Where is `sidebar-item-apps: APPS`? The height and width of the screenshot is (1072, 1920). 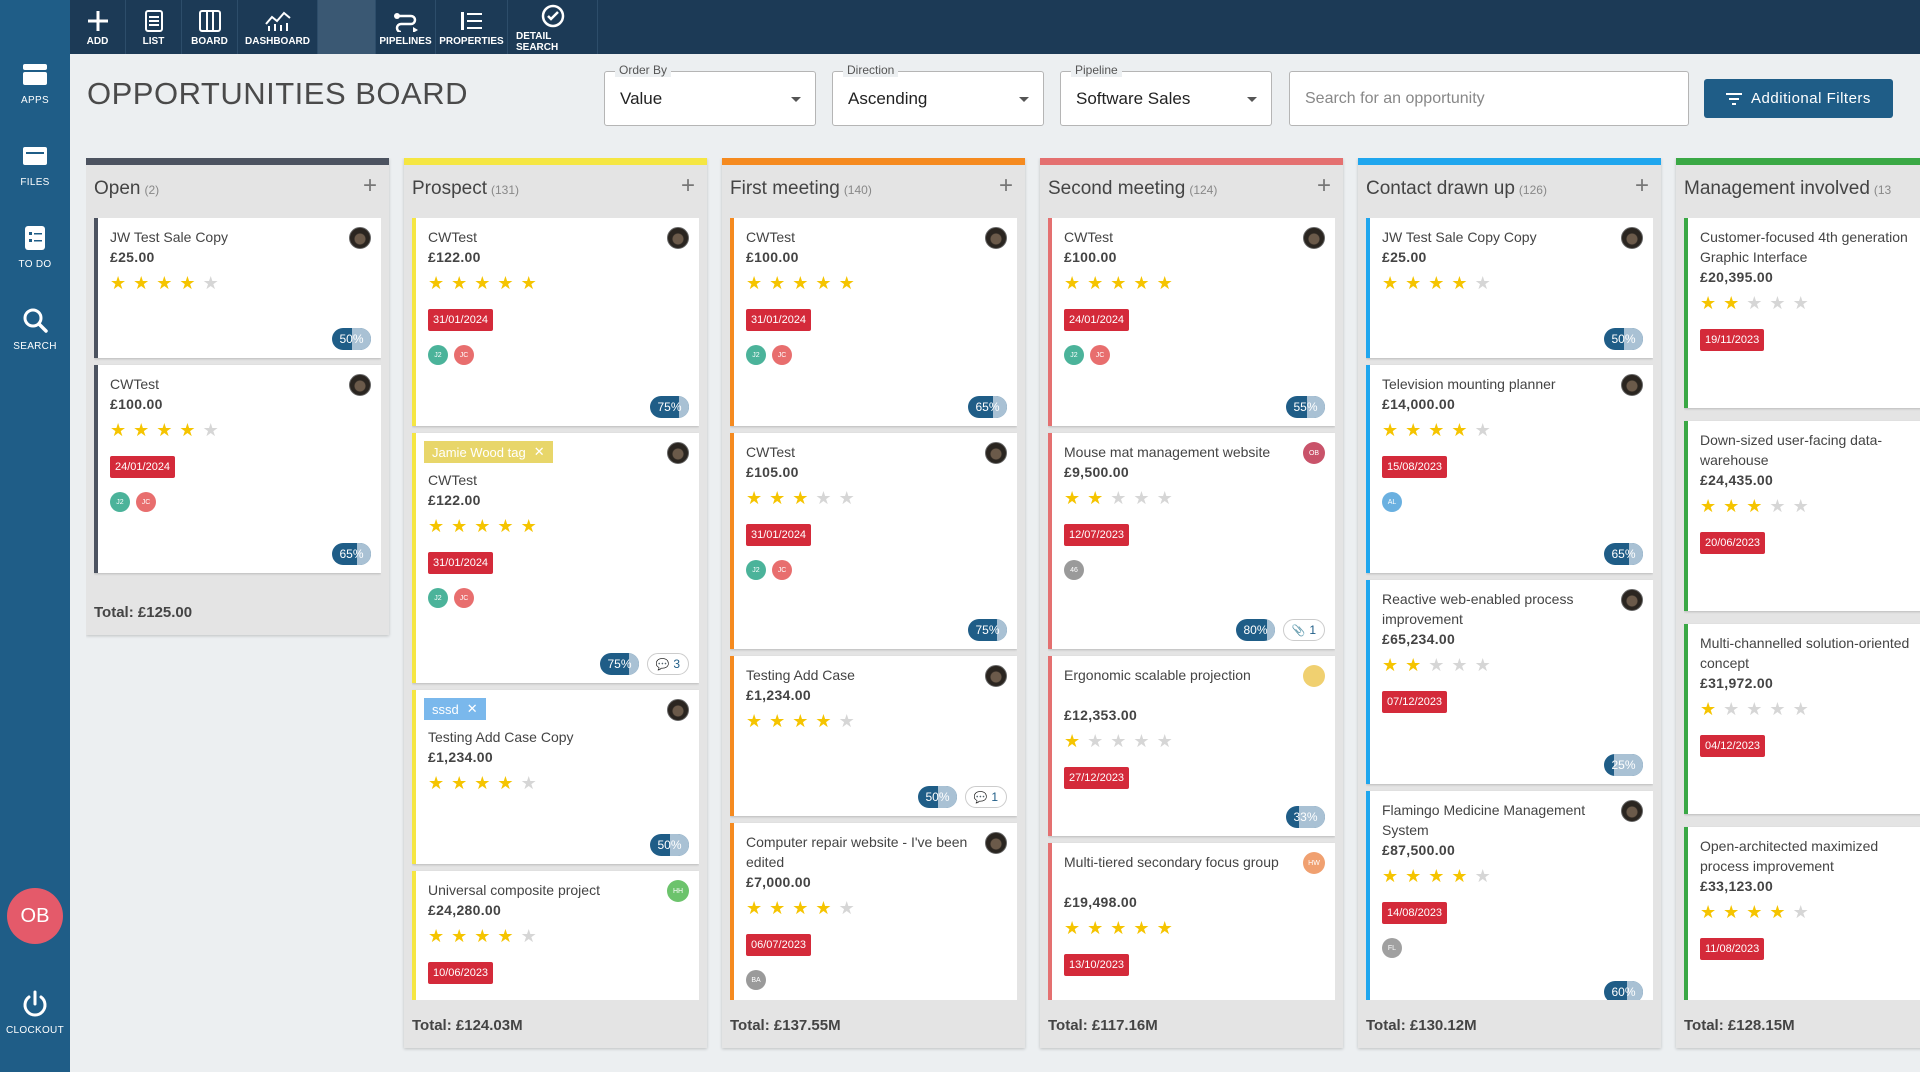
sidebar-item-apps: APPS is located at coordinates (35, 81).